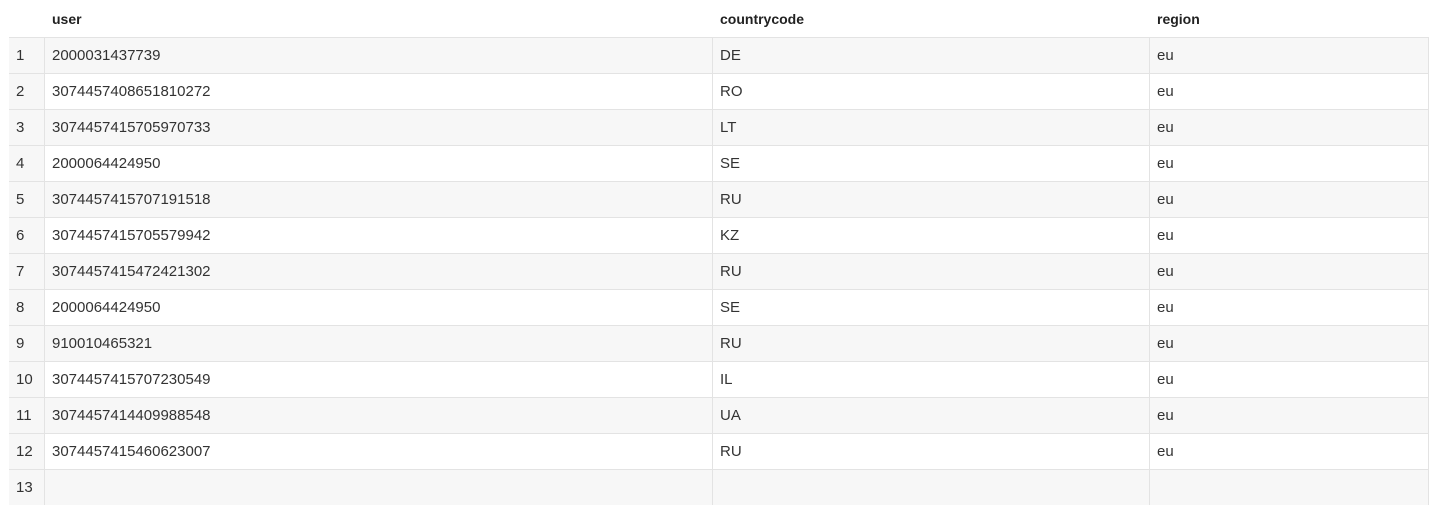  Describe the element at coordinates (27, 415) in the screenshot. I see `row-index: 11` at that location.